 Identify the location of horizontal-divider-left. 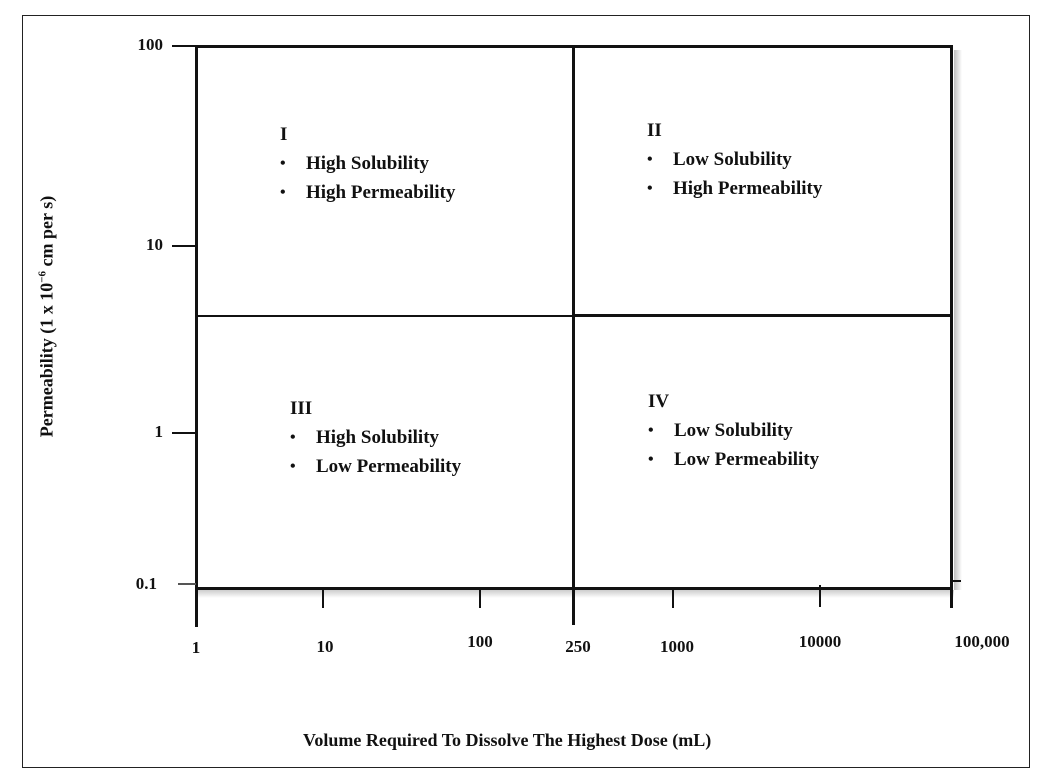
(384, 316).